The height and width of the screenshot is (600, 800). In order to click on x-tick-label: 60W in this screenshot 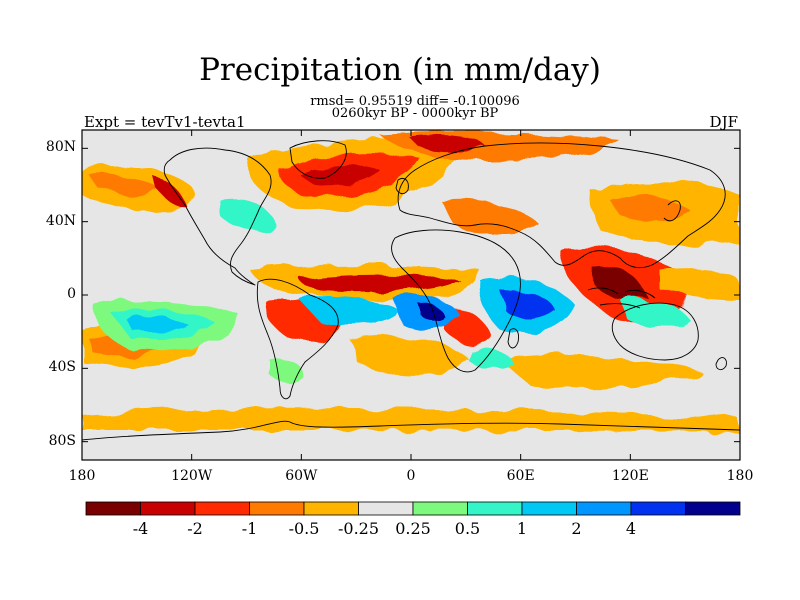, I will do `click(301, 476)`.